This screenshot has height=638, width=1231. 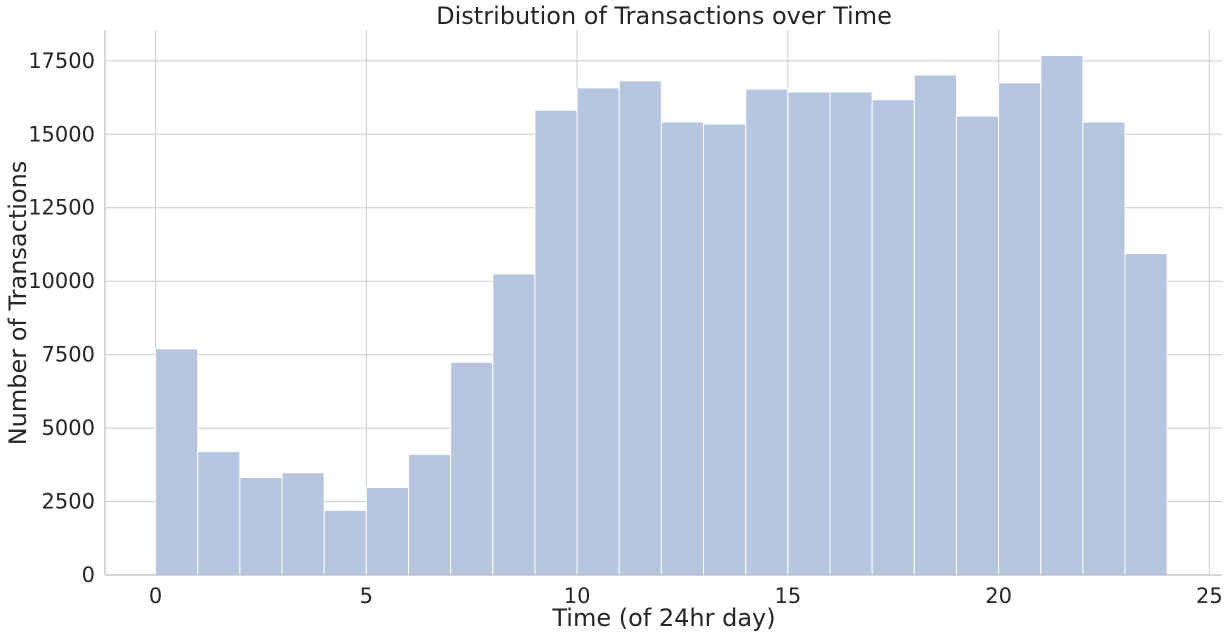 I want to click on x-tick-label: 20, so click(x=998, y=596).